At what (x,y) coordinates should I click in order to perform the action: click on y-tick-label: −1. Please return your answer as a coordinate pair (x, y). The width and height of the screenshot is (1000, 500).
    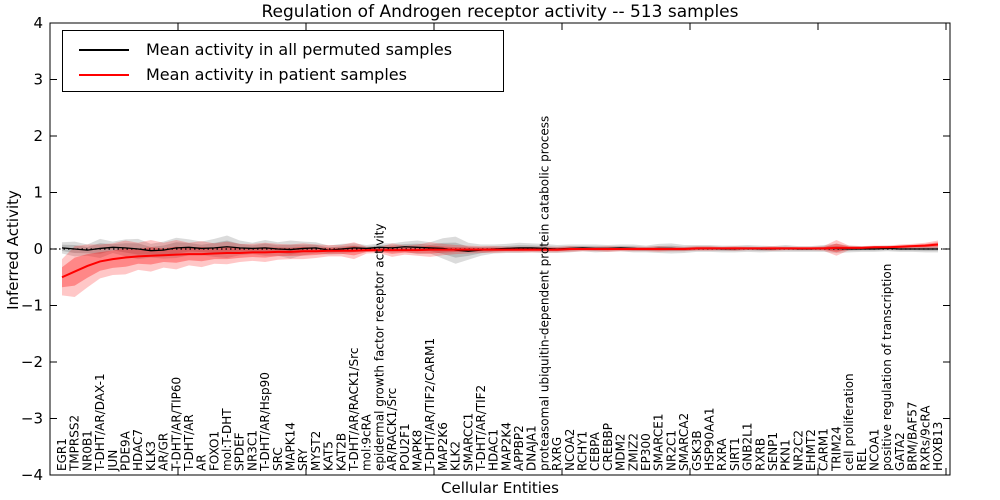
    Looking at the image, I should click on (32, 306).